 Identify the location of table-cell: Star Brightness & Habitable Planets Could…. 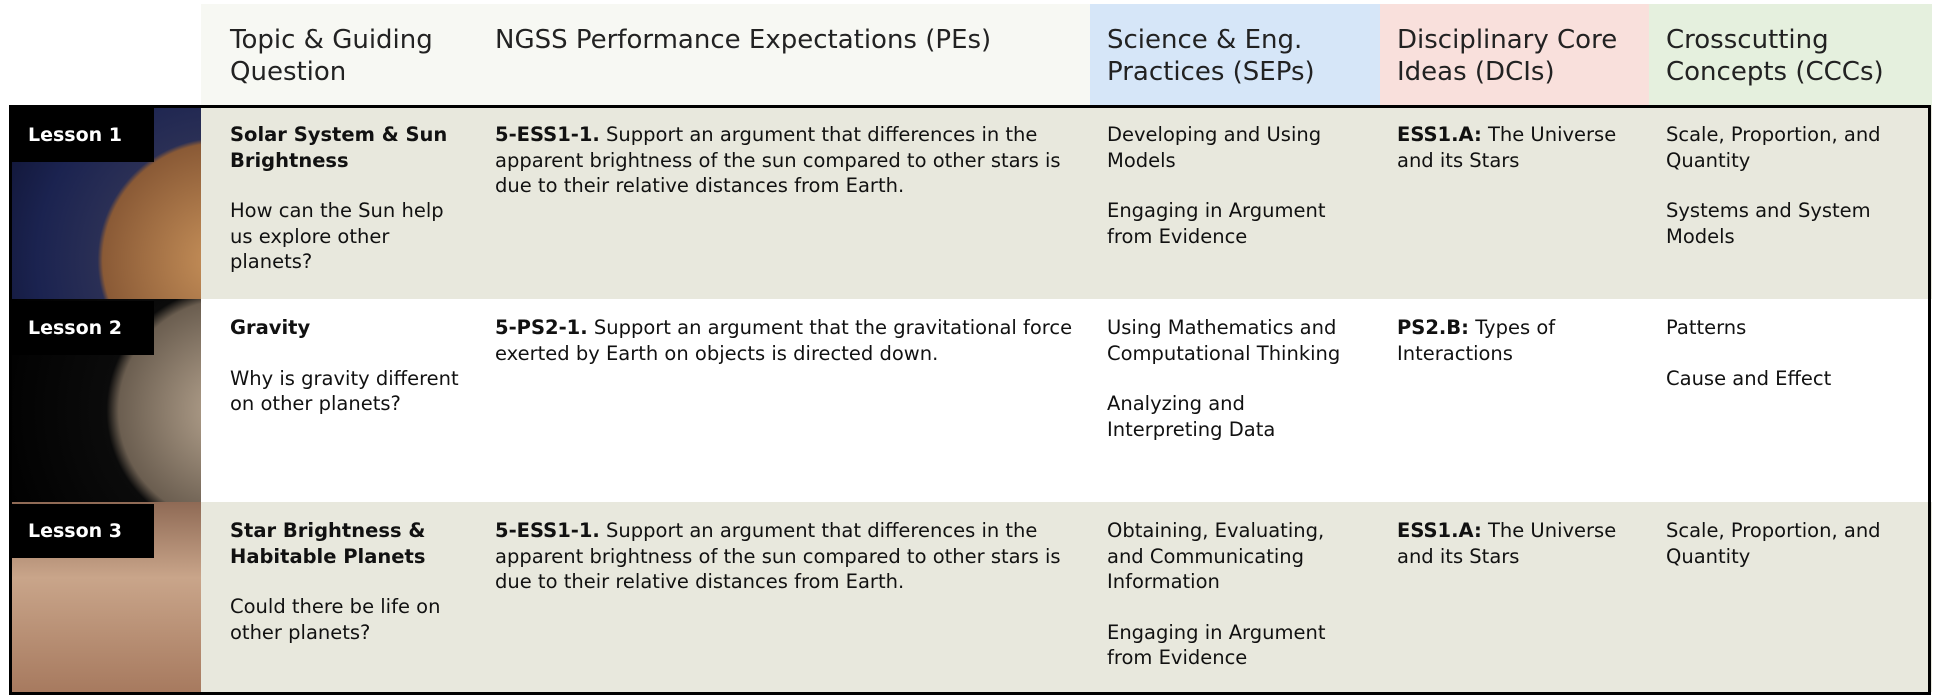
(339, 597).